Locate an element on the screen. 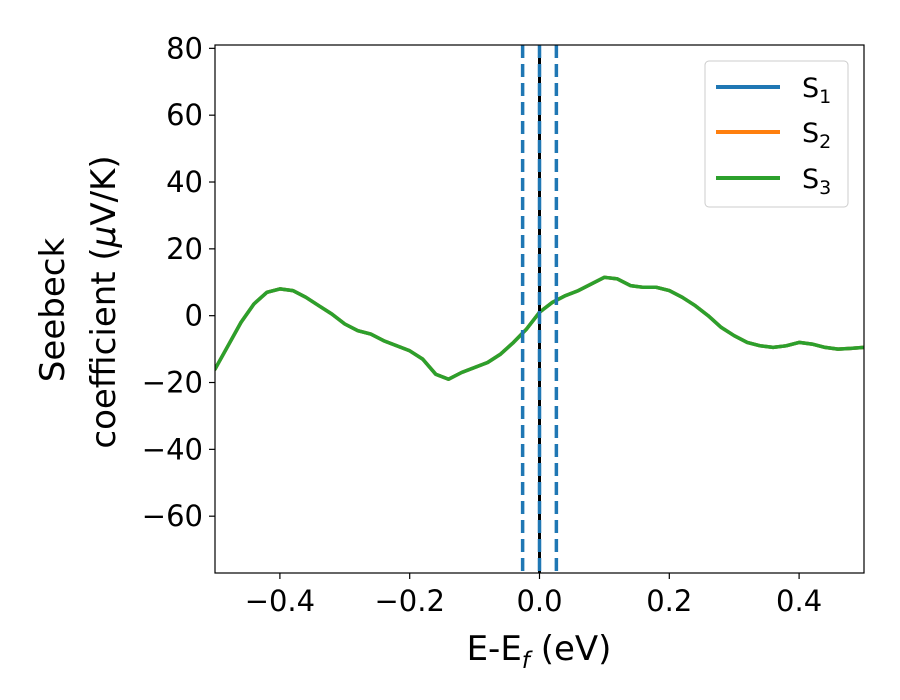 This screenshot has height=700, width=900. legend-label-s3: S3 is located at coordinates (816, 181).